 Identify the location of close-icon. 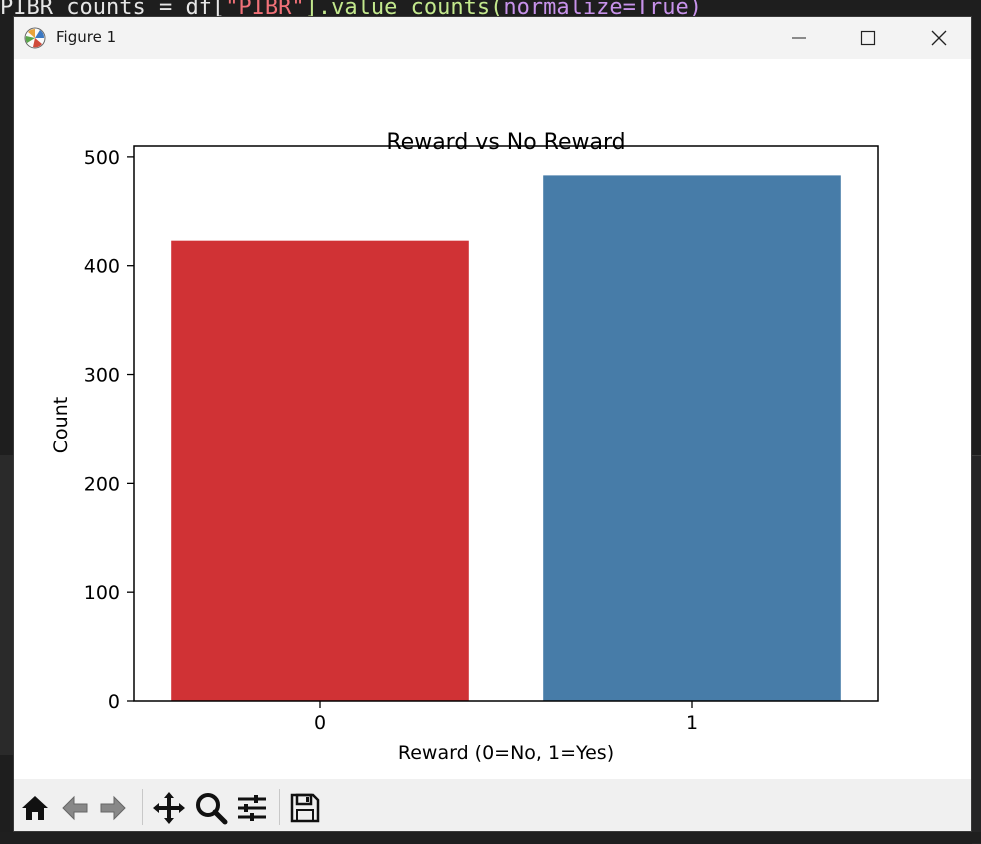
(939, 38).